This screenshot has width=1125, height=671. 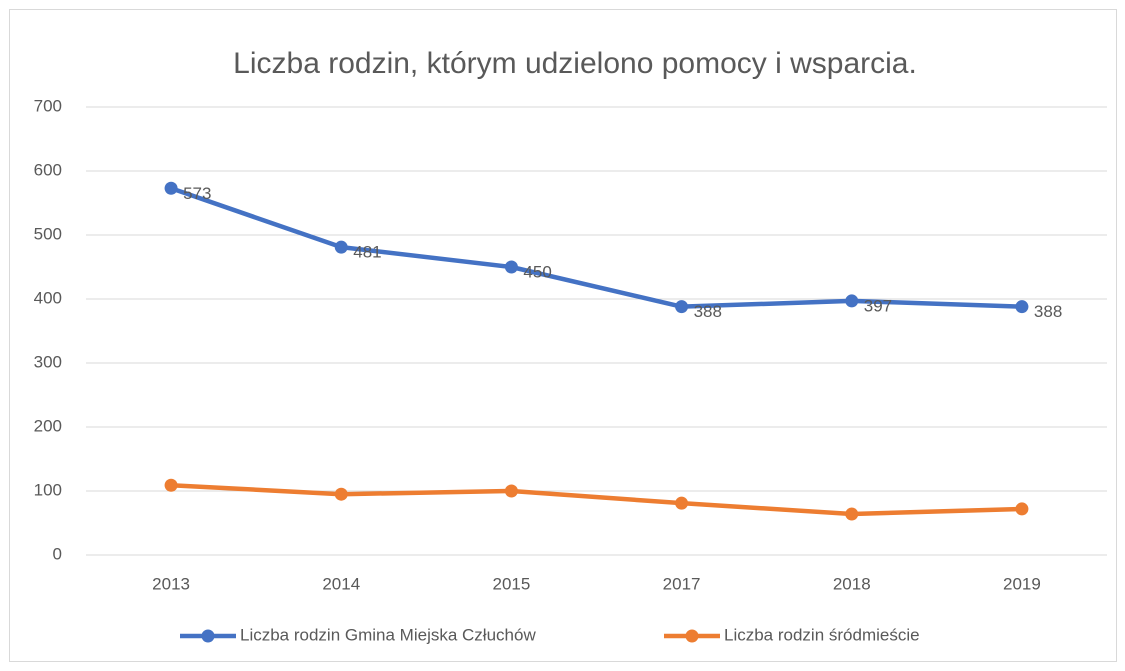 I want to click on x-tick-label: 2013, so click(x=171, y=583).